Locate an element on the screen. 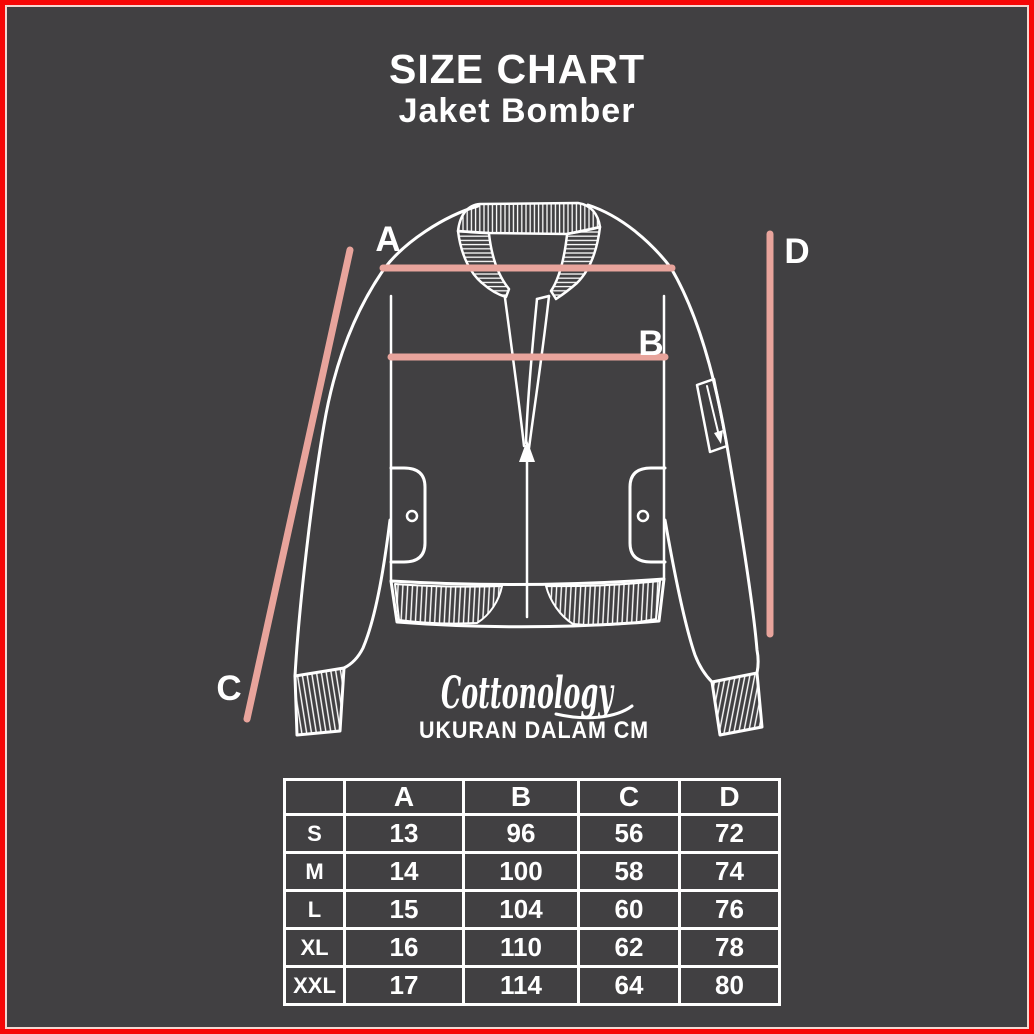  size-table-row-m: M 14 100 58 74 is located at coordinates (532, 871).